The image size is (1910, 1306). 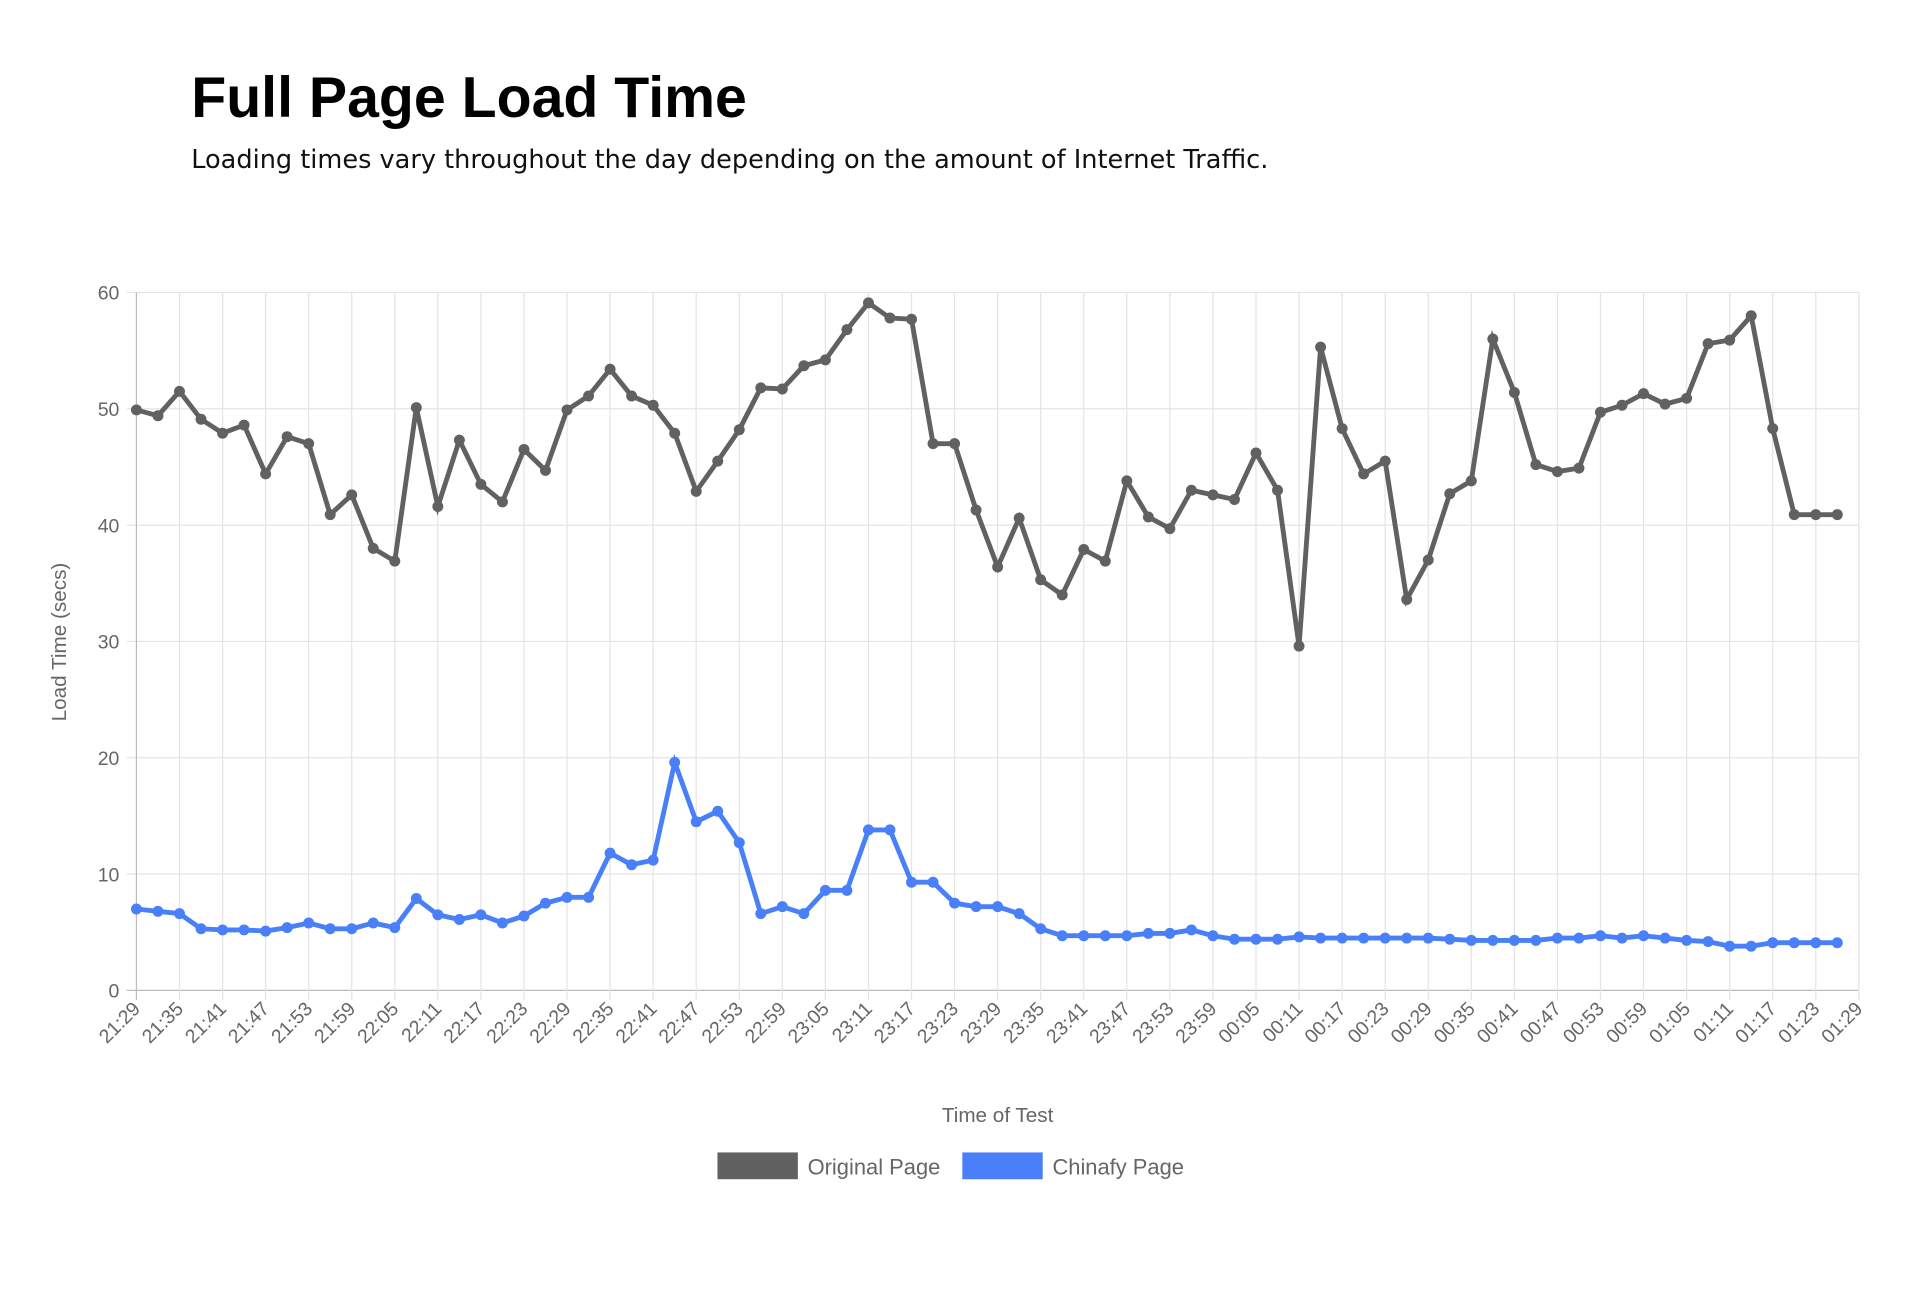 What do you see at coordinates (1326, 1023) in the screenshot?
I see `x-tick-label: 00:17` at bounding box center [1326, 1023].